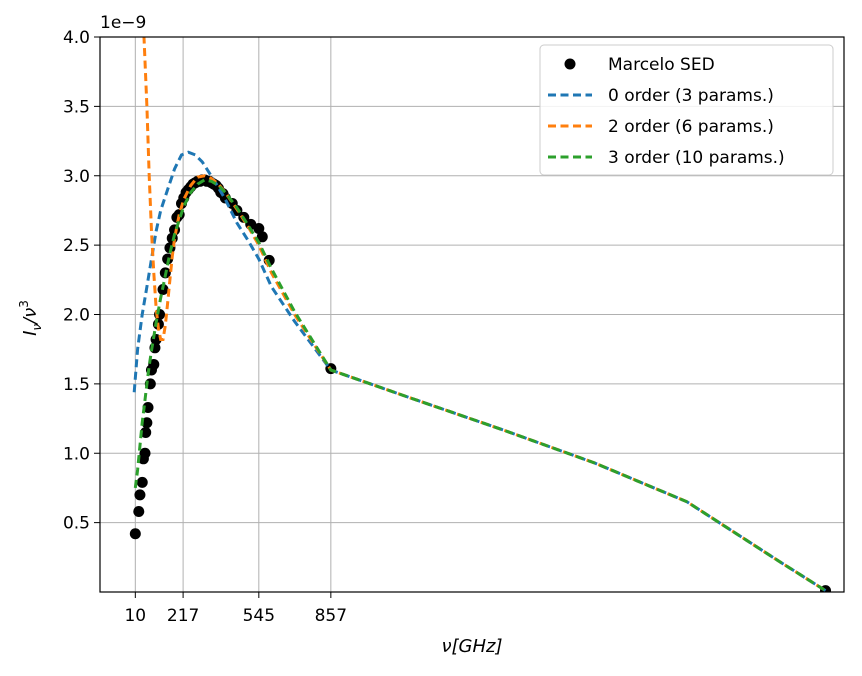 The height and width of the screenshot is (676, 862). I want to click on x-tick-label: 10, so click(135, 616).